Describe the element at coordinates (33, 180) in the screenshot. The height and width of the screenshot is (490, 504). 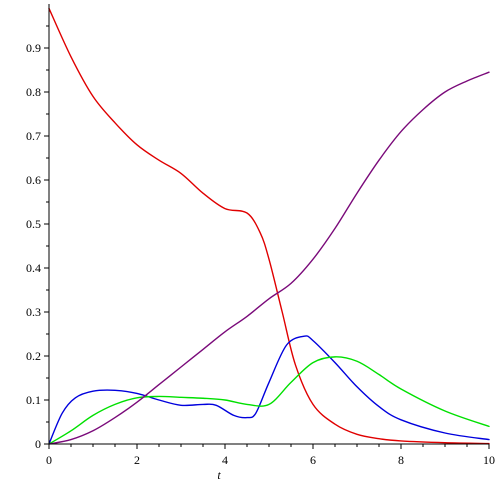
I see `y-tick-label: 0.6` at that location.